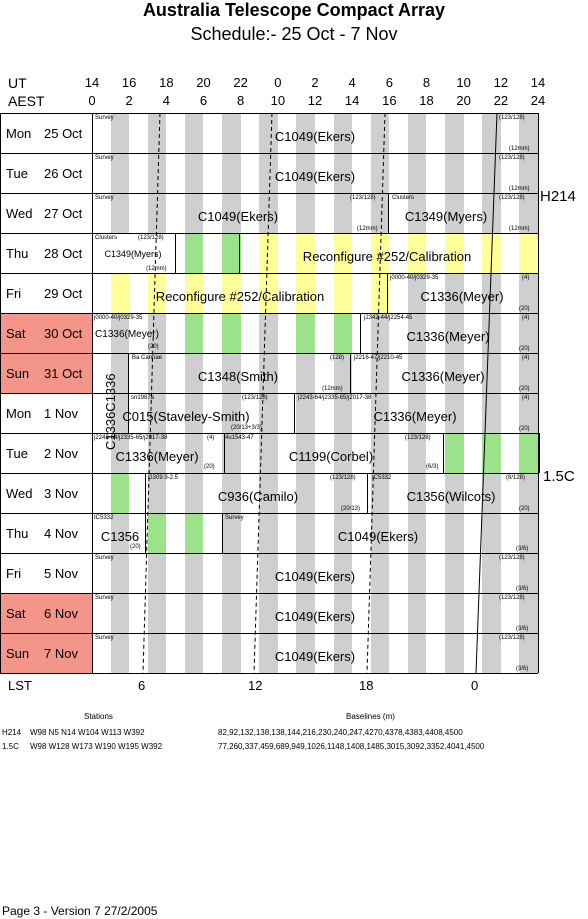 The width and height of the screenshot is (588, 919). Describe the element at coordinates (18, 373) in the screenshot. I see `day-name: Sun` at that location.